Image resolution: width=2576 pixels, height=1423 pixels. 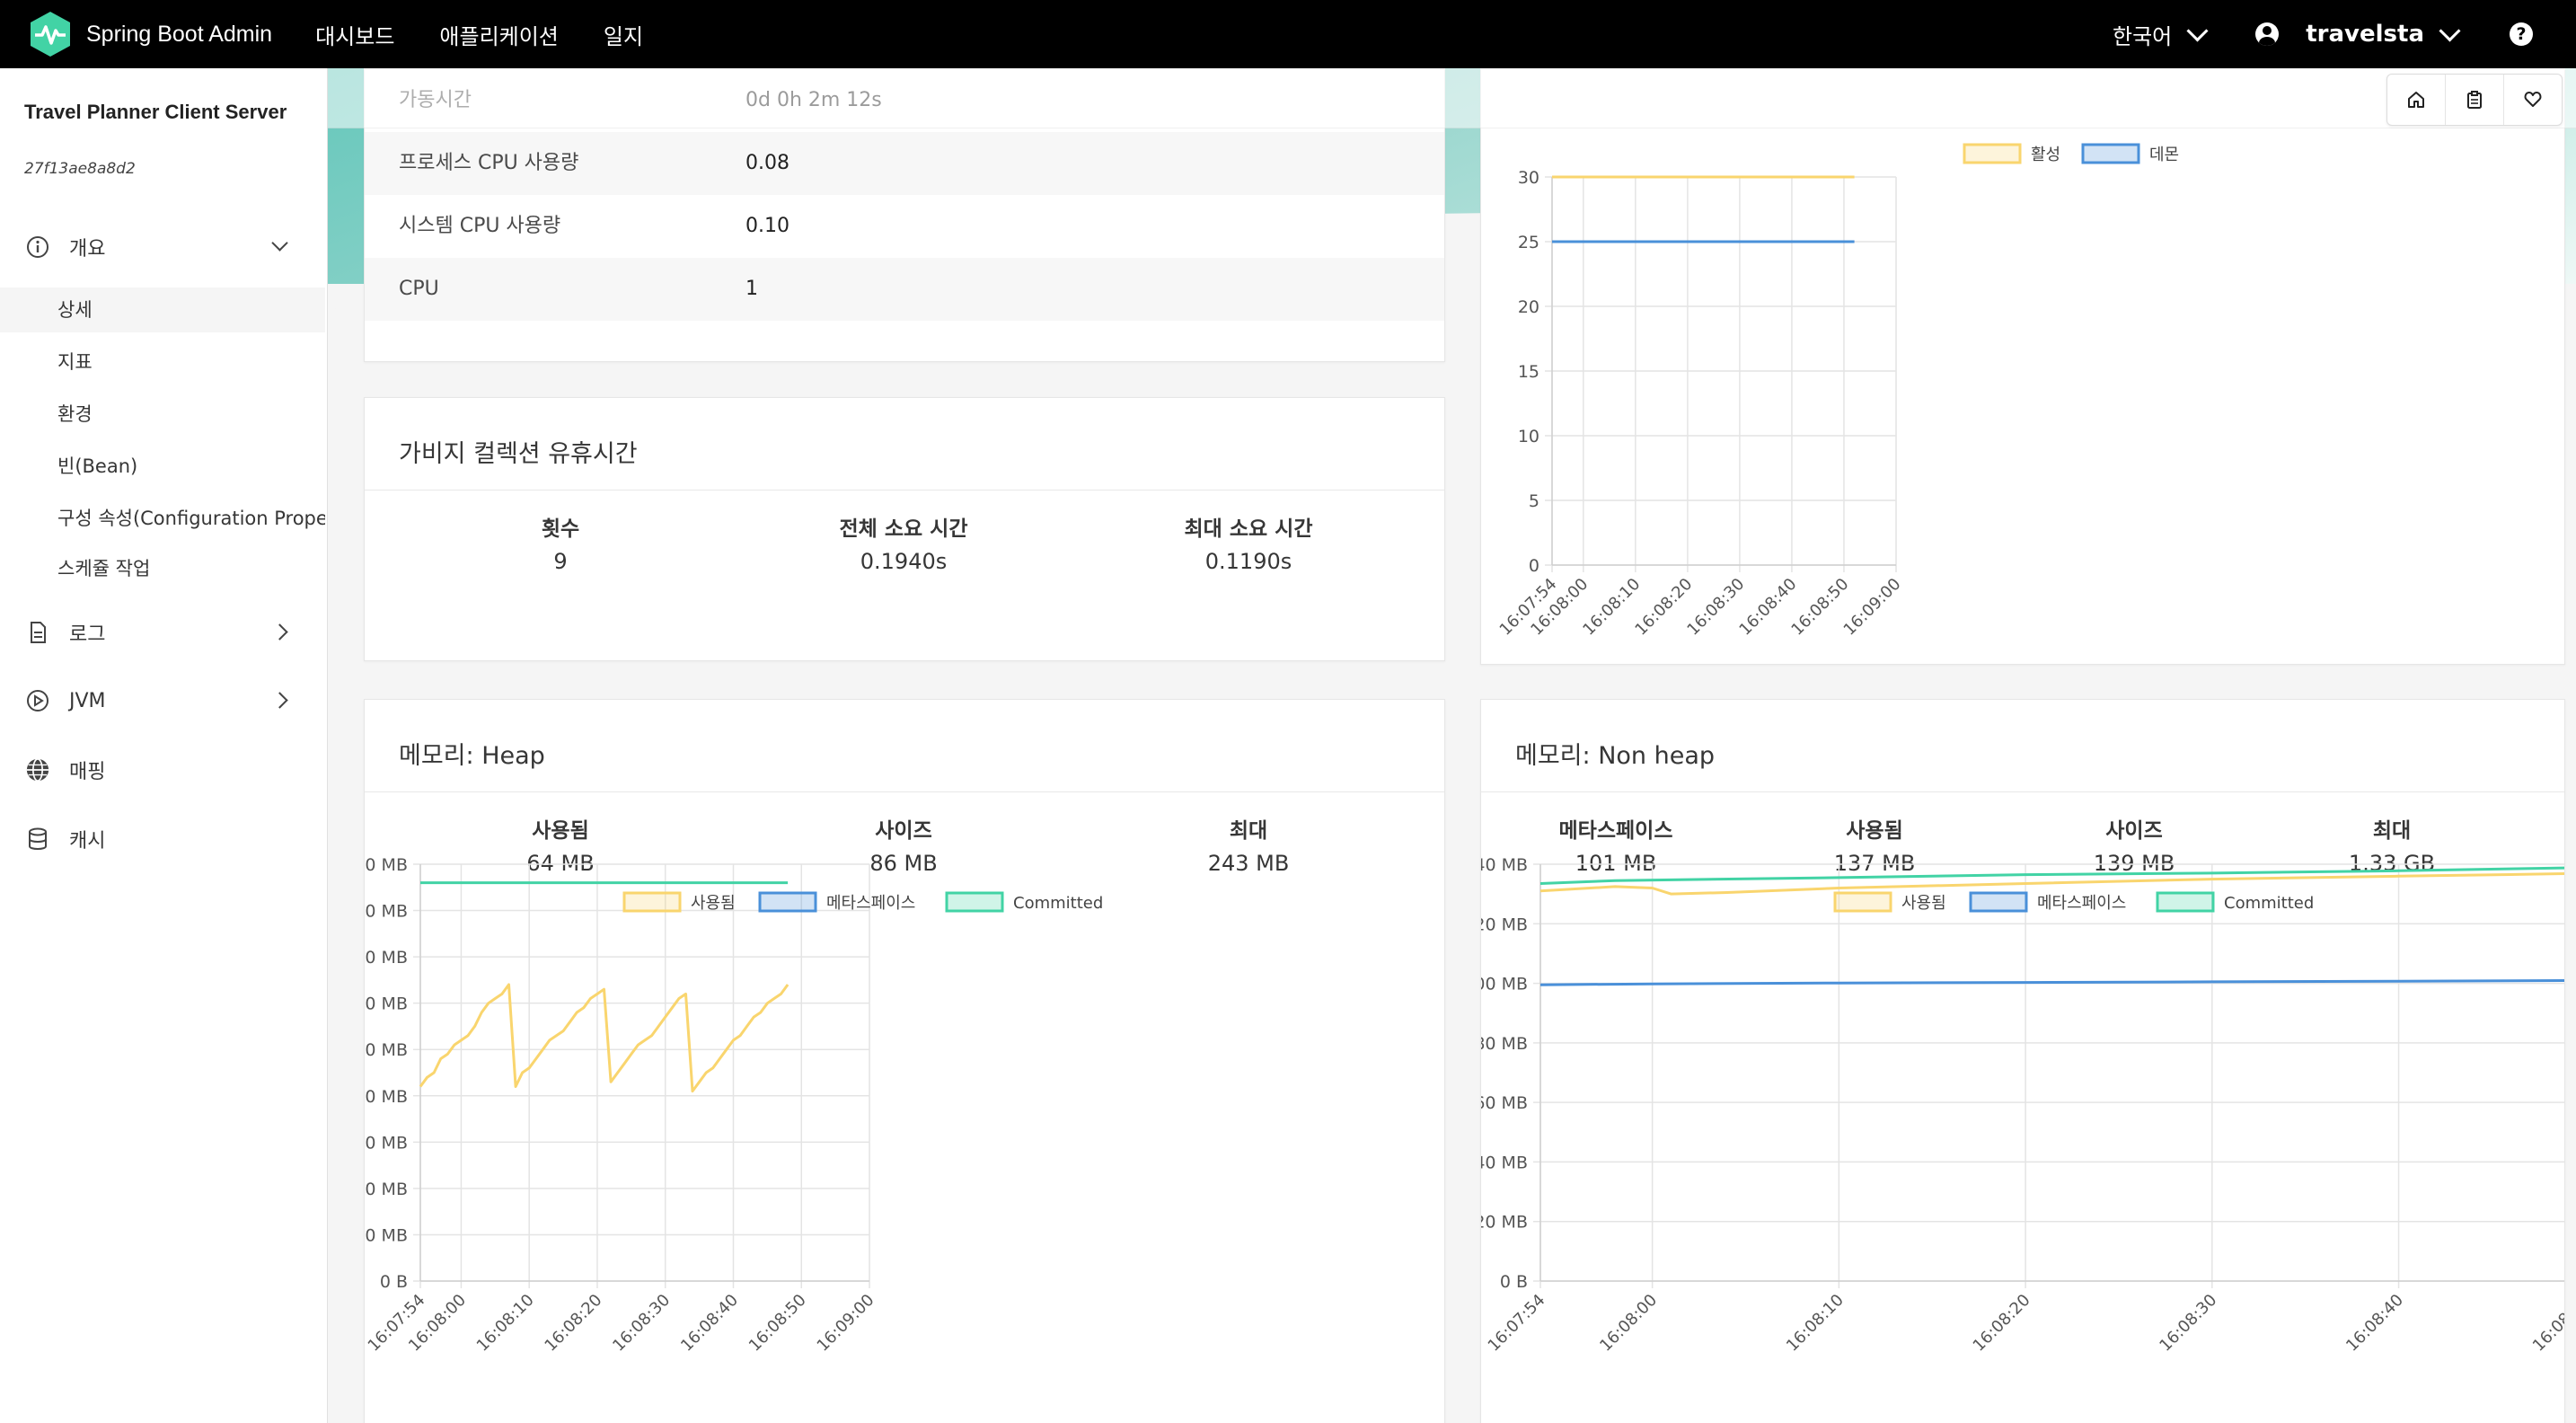 What do you see at coordinates (2161, 34) in the screenshot?
I see `language-select: 한국어` at bounding box center [2161, 34].